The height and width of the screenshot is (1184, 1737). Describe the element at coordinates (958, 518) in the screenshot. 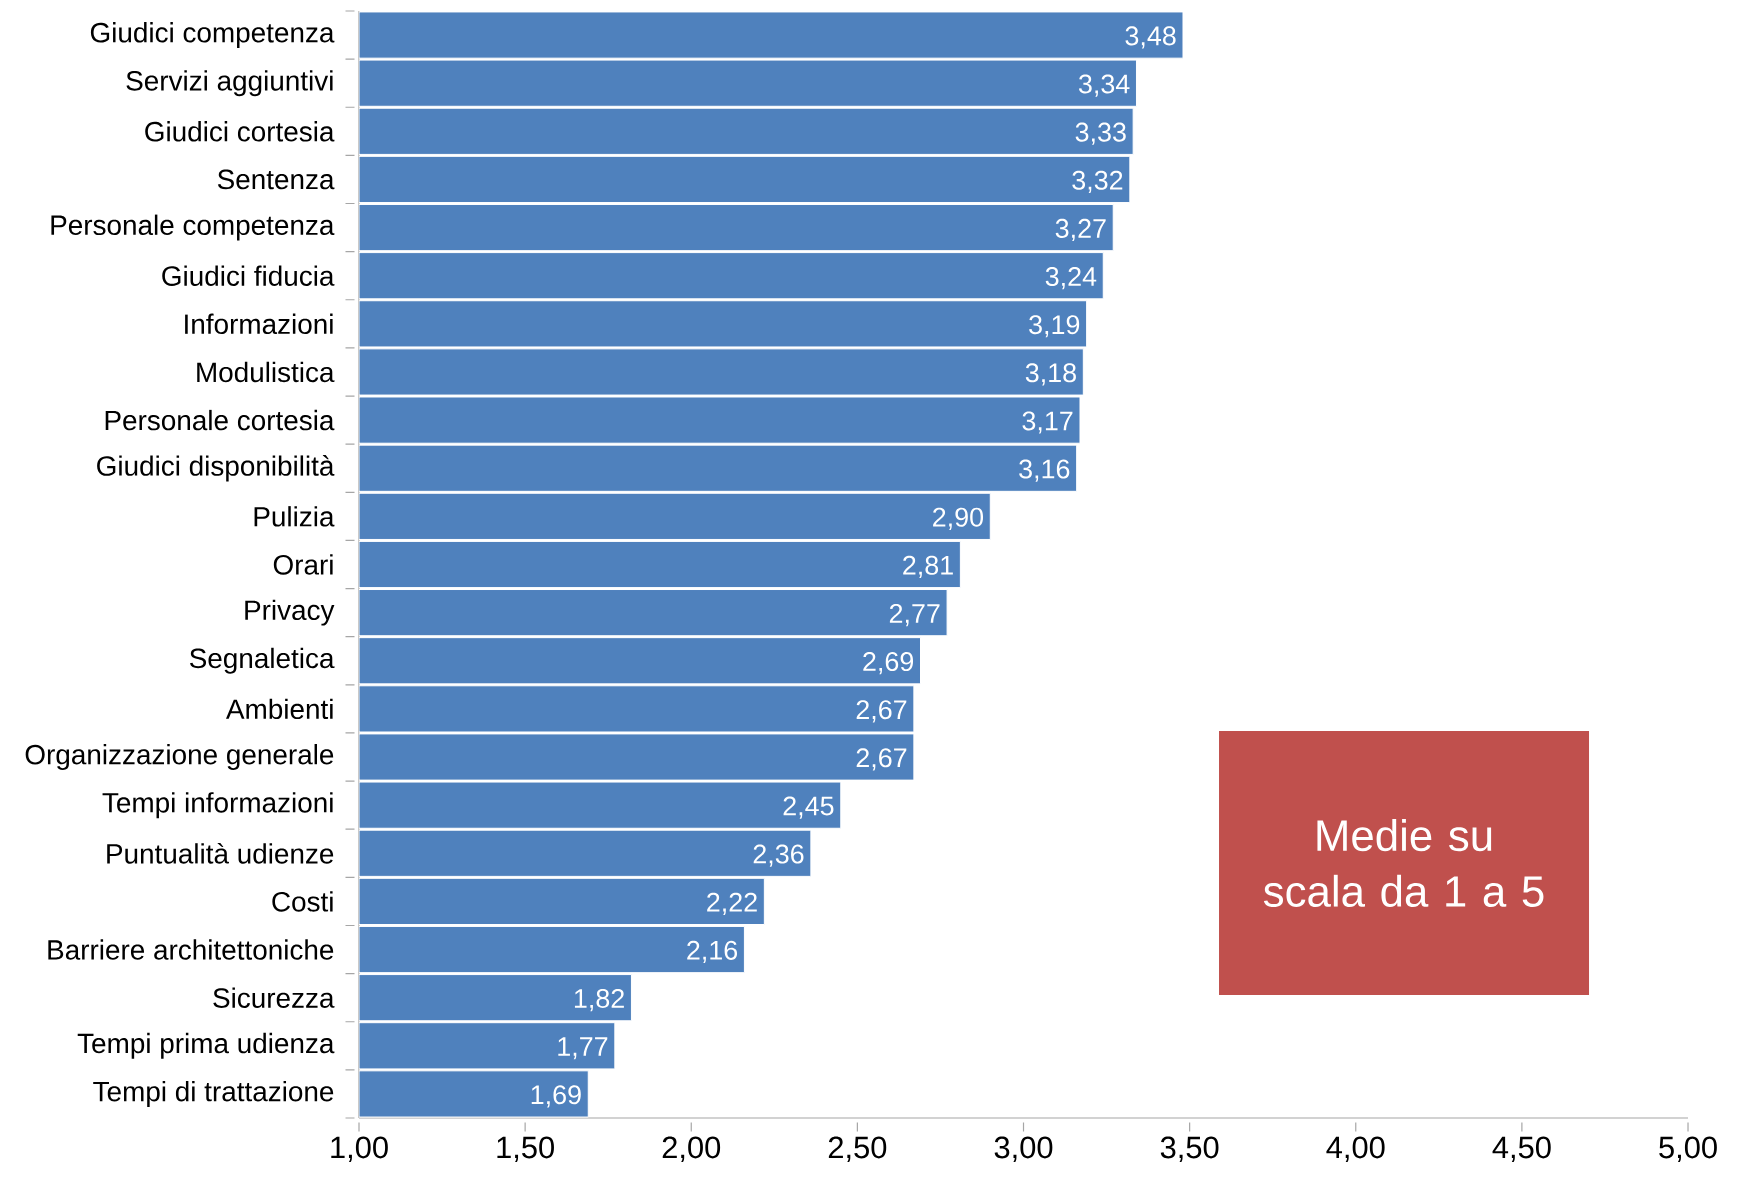

I see `data-label: 2,90` at that location.